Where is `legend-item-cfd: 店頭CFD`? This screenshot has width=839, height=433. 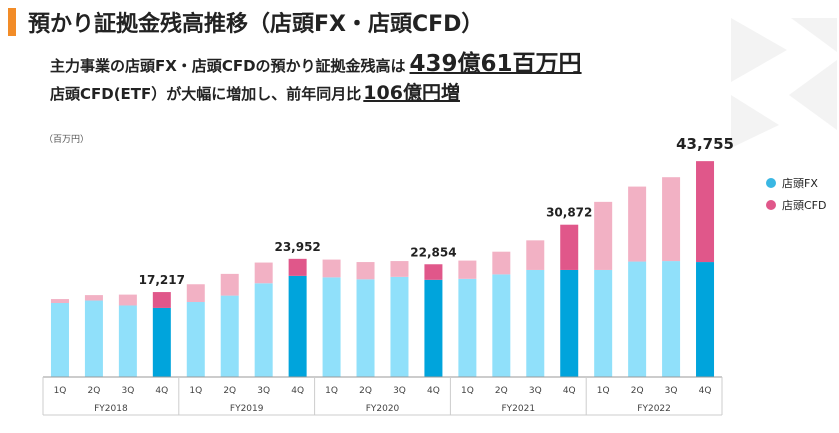 legend-item-cfd: 店頭CFD is located at coordinates (796, 205).